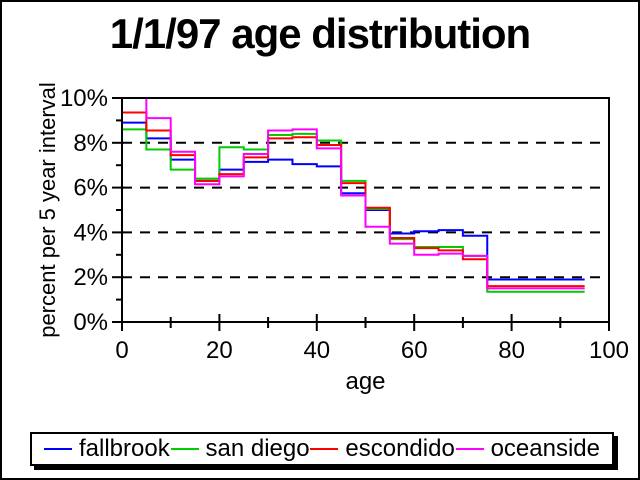  I want to click on legend-item-escondido: escondido, so click(382, 449).